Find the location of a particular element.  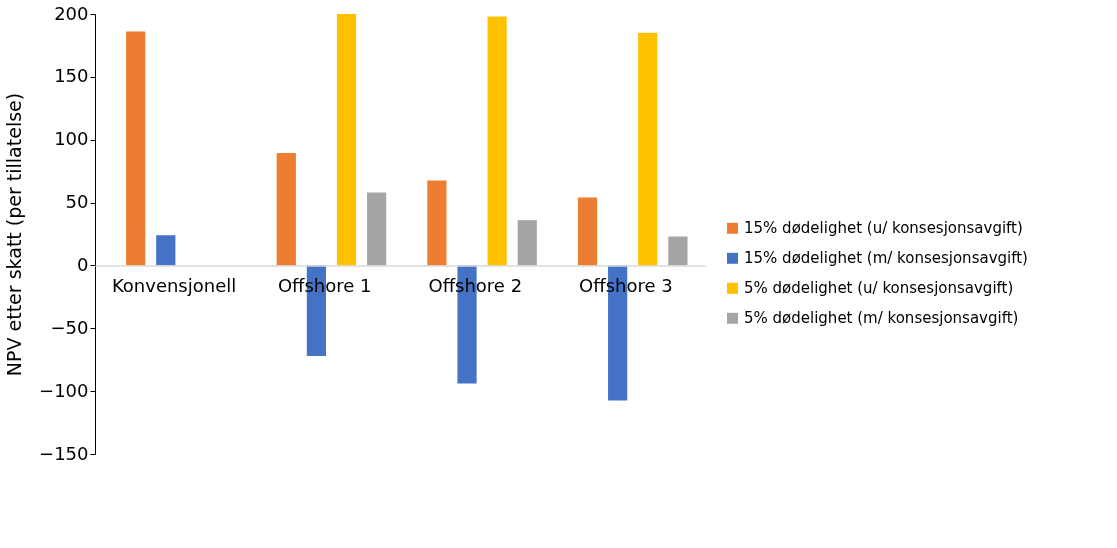

legend-label: 5% dødelighet (u/ konsesjonsavgift) is located at coordinates (879, 288).